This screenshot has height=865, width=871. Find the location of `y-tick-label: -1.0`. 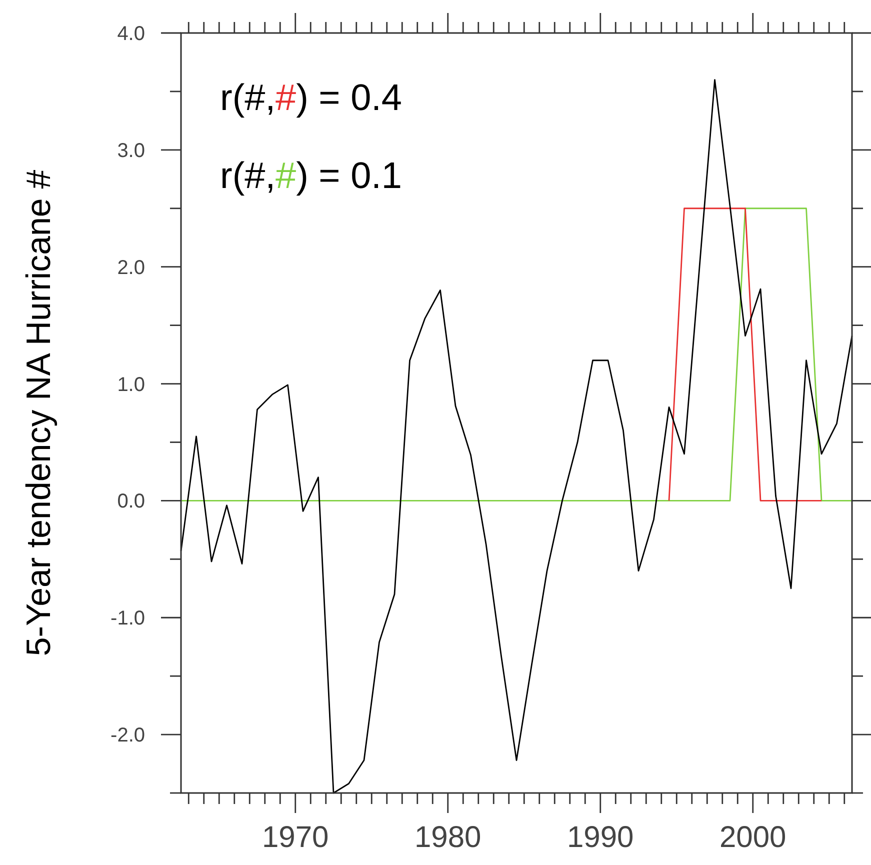

y-tick-label: -1.0 is located at coordinates (127, 619).